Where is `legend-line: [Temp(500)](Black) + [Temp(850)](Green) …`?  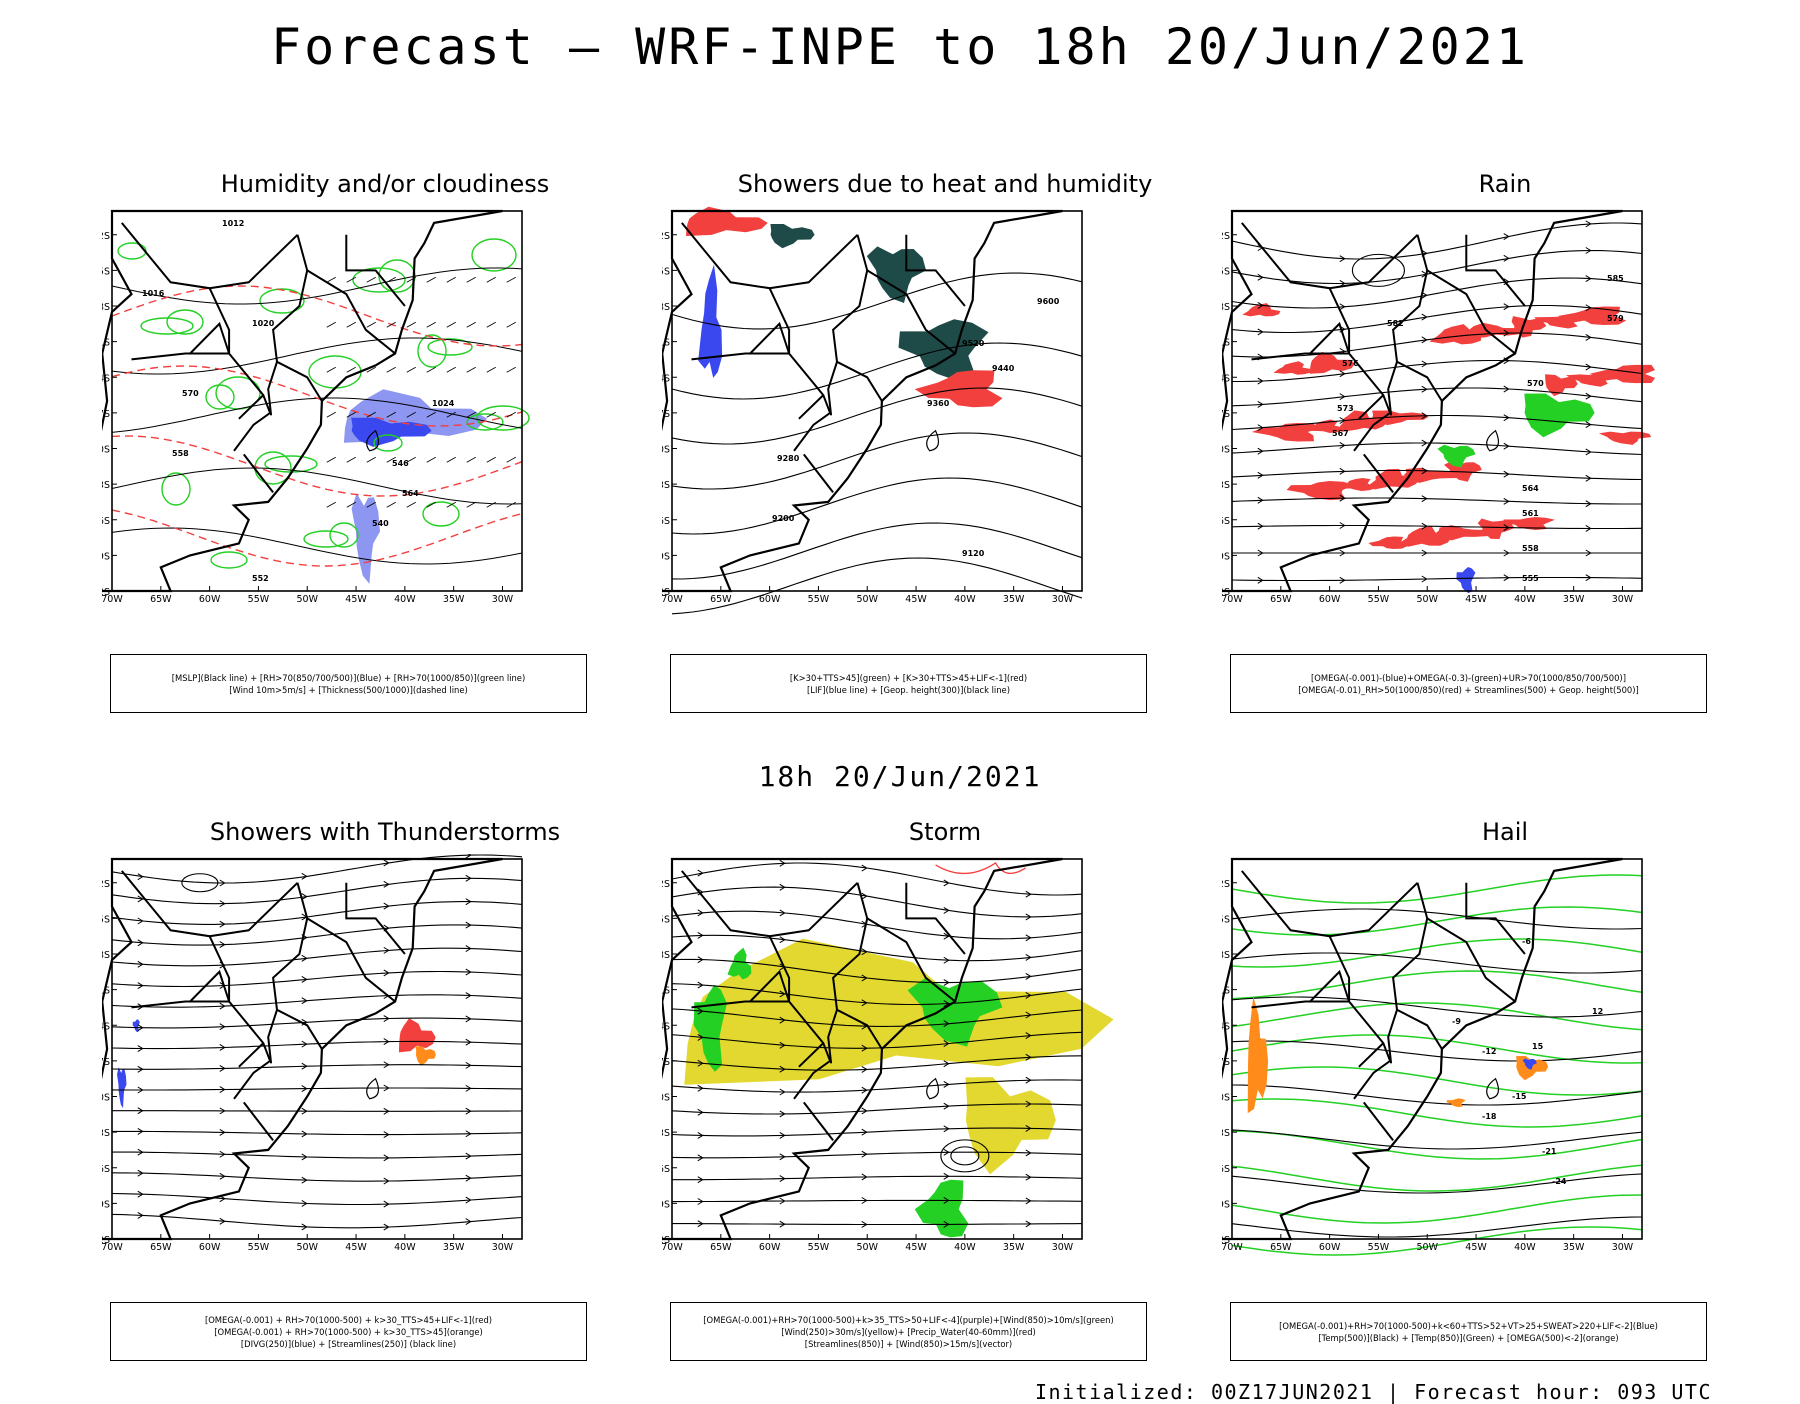
legend-line: [Temp(500)](Black) + [Temp(850)](Green) … is located at coordinates (1468, 1337).